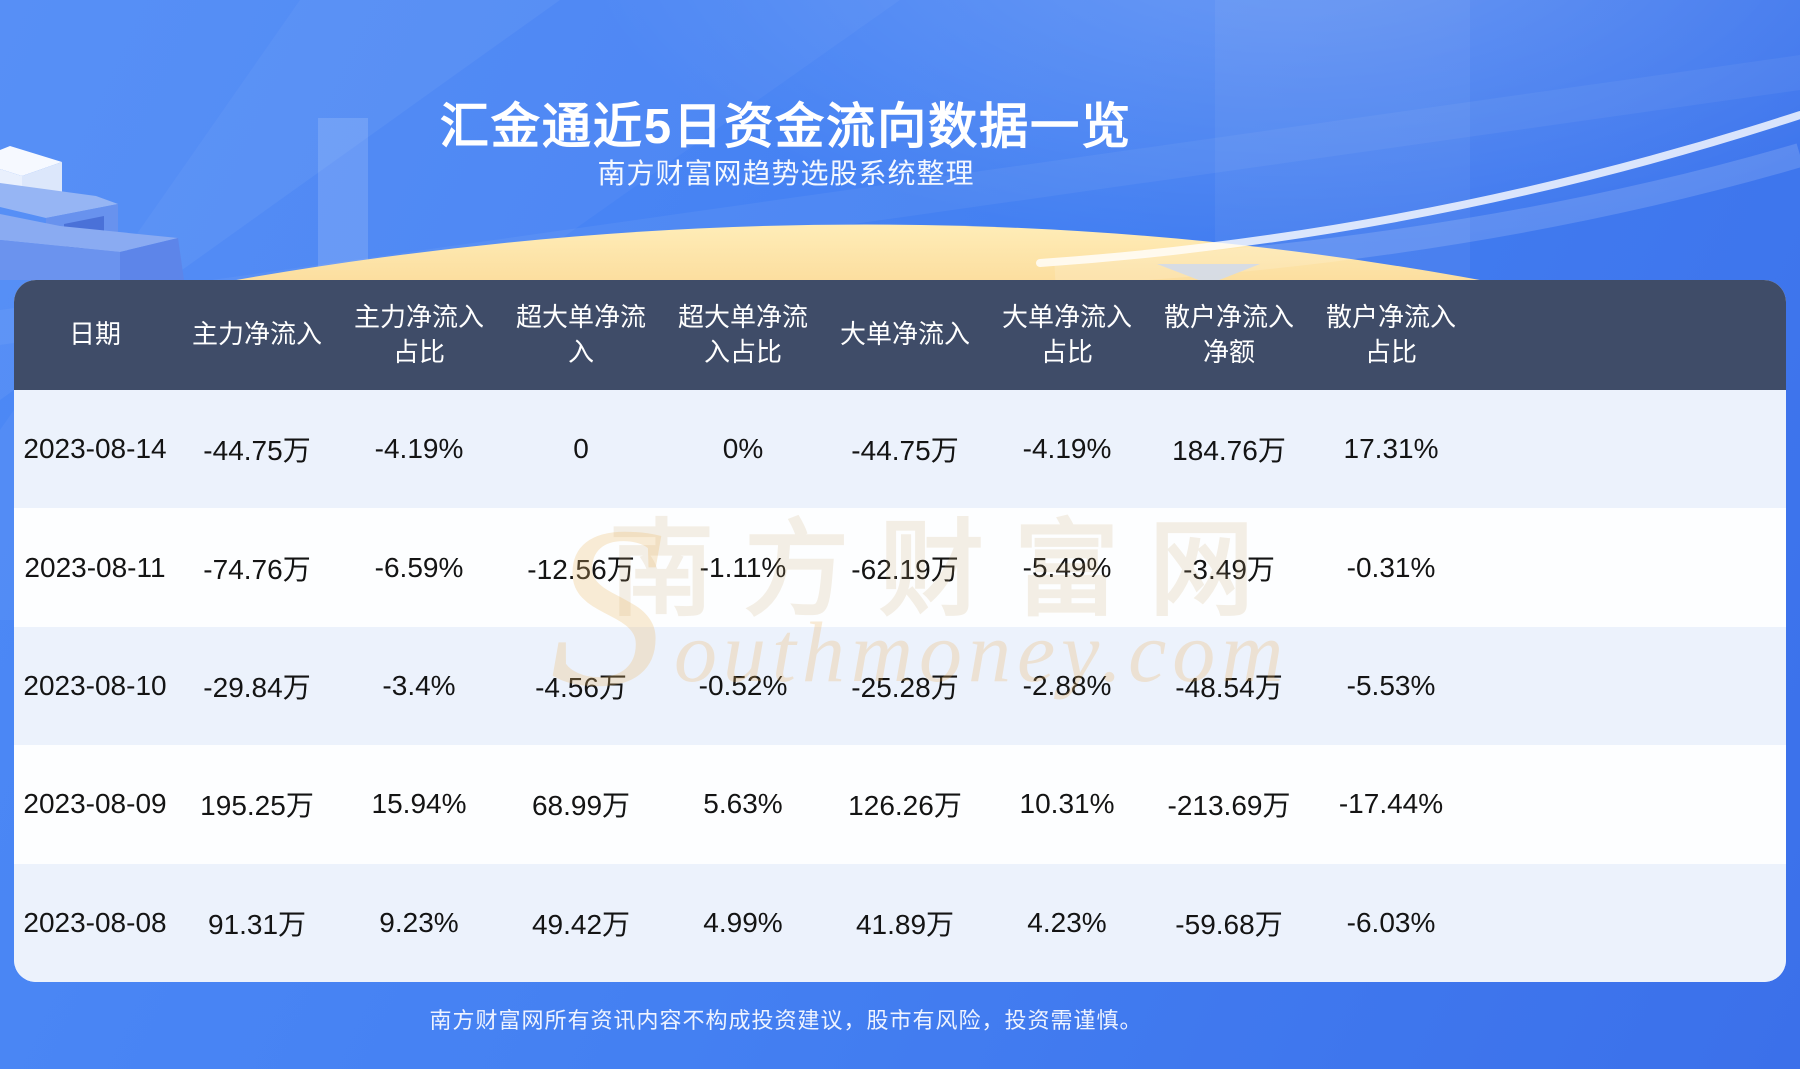  I want to click on cell-value: 68.99万, so click(581, 806).